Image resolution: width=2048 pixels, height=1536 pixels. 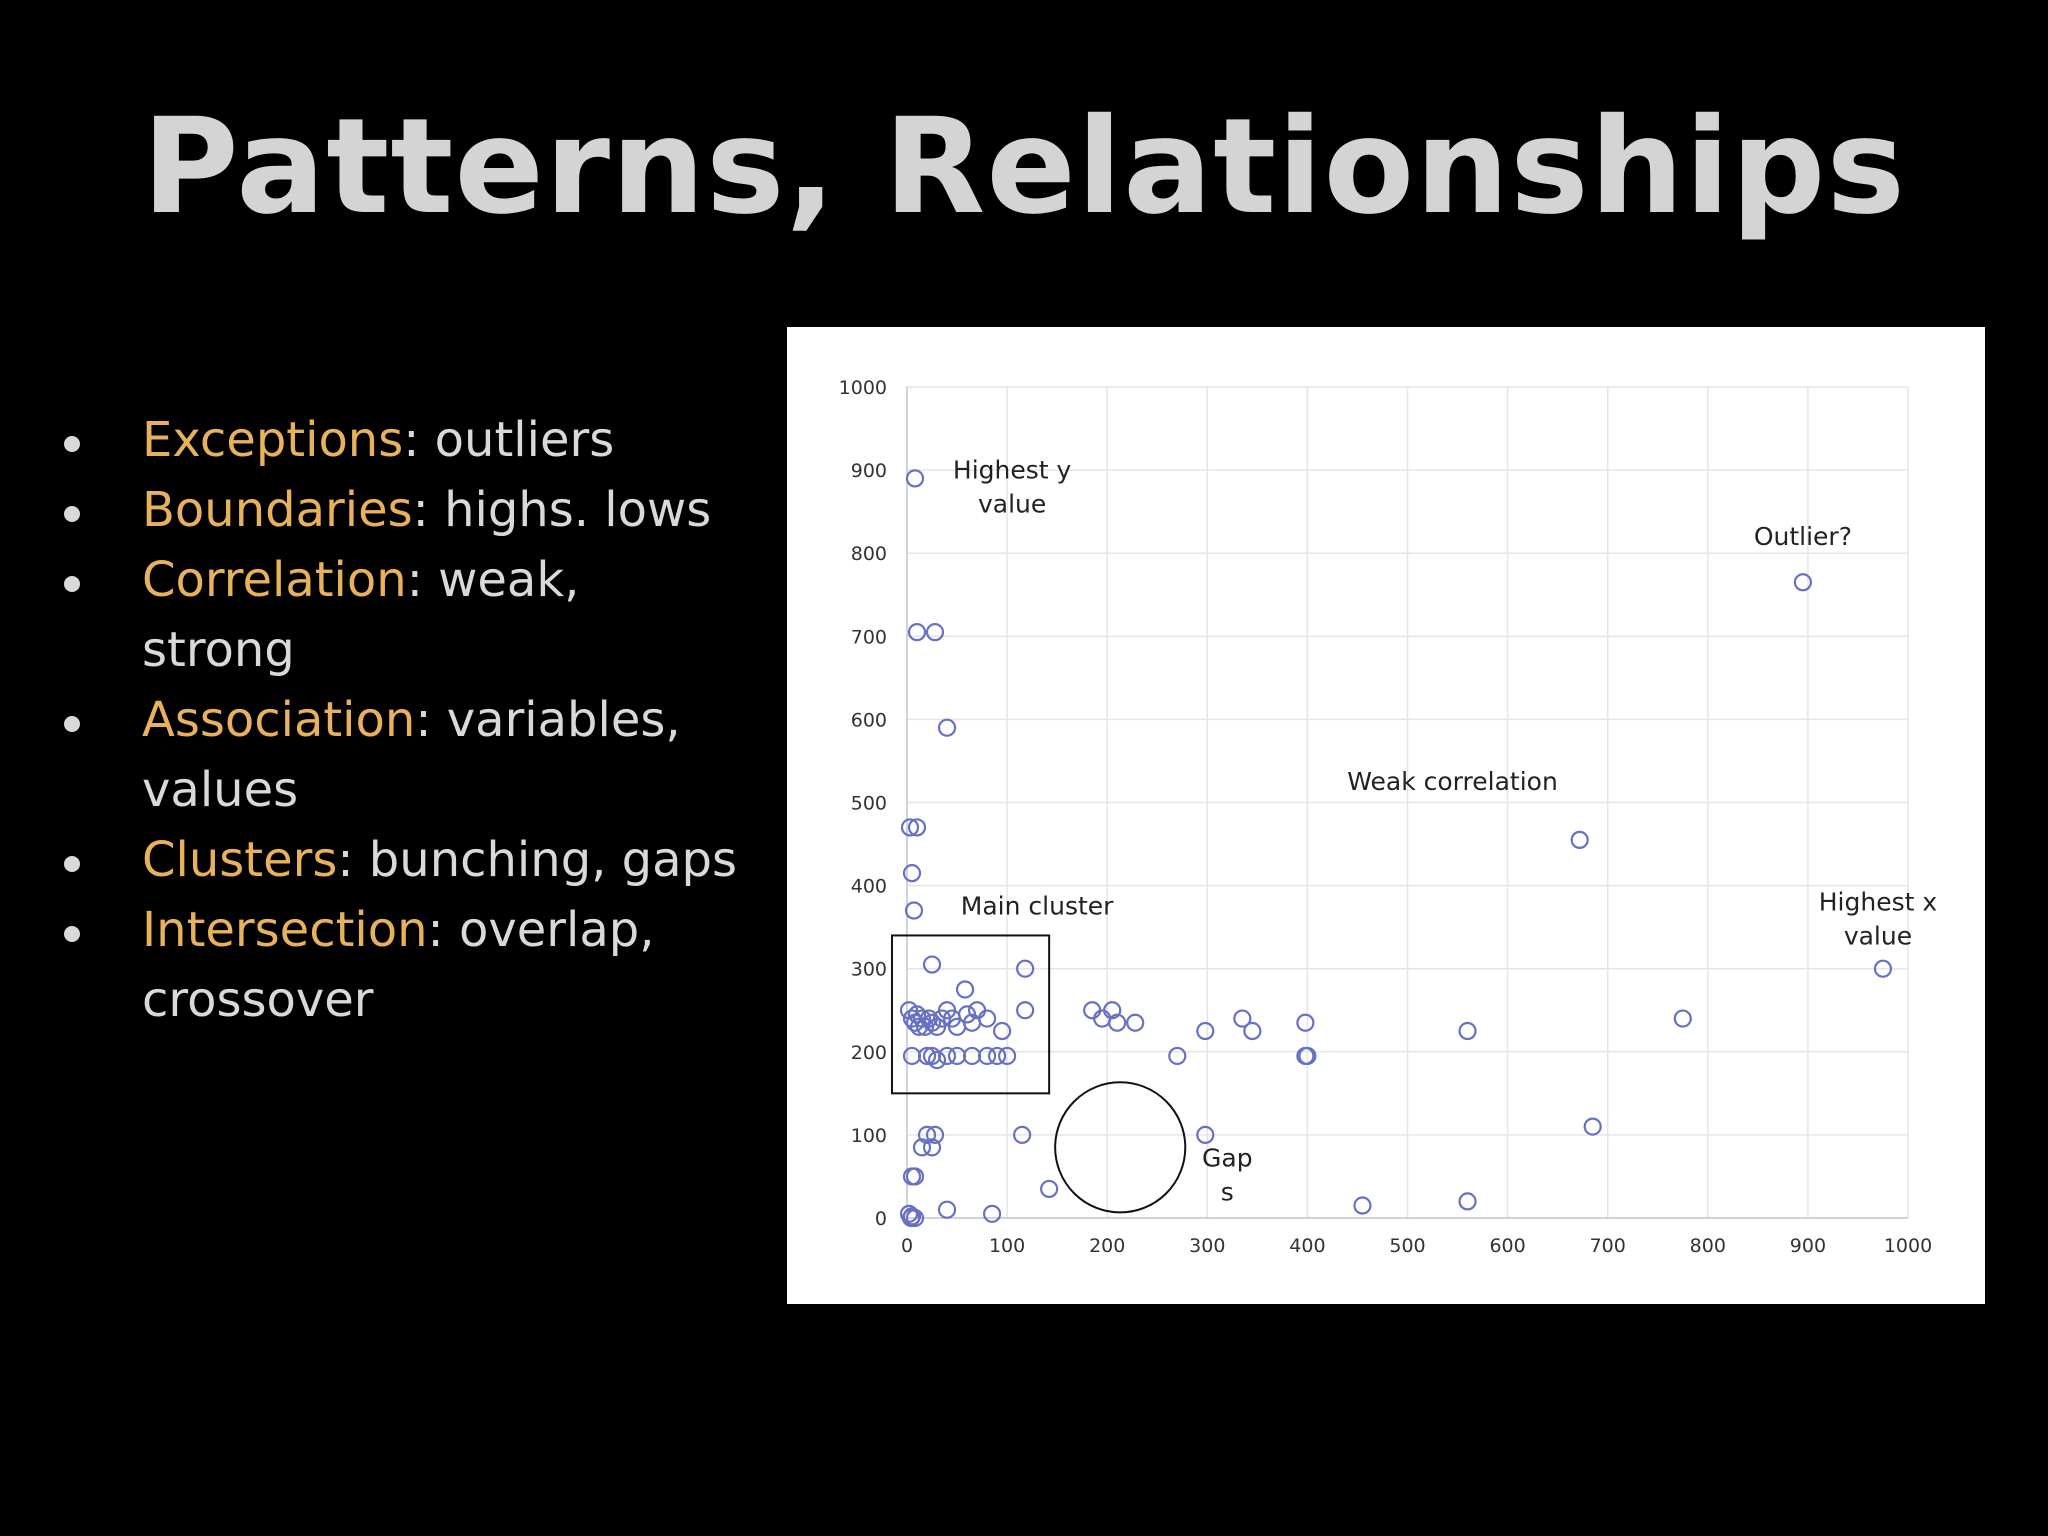 What do you see at coordinates (881, 1219) in the screenshot?
I see `y-tick-label: 0` at bounding box center [881, 1219].